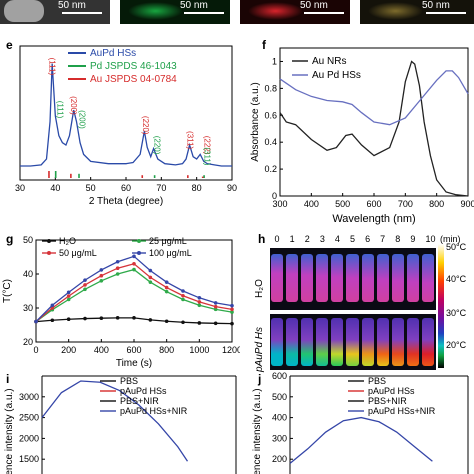 The width and height of the screenshot is (474, 474). I want to click on row-label-sample: pAuPd Hs, so click(259, 349).